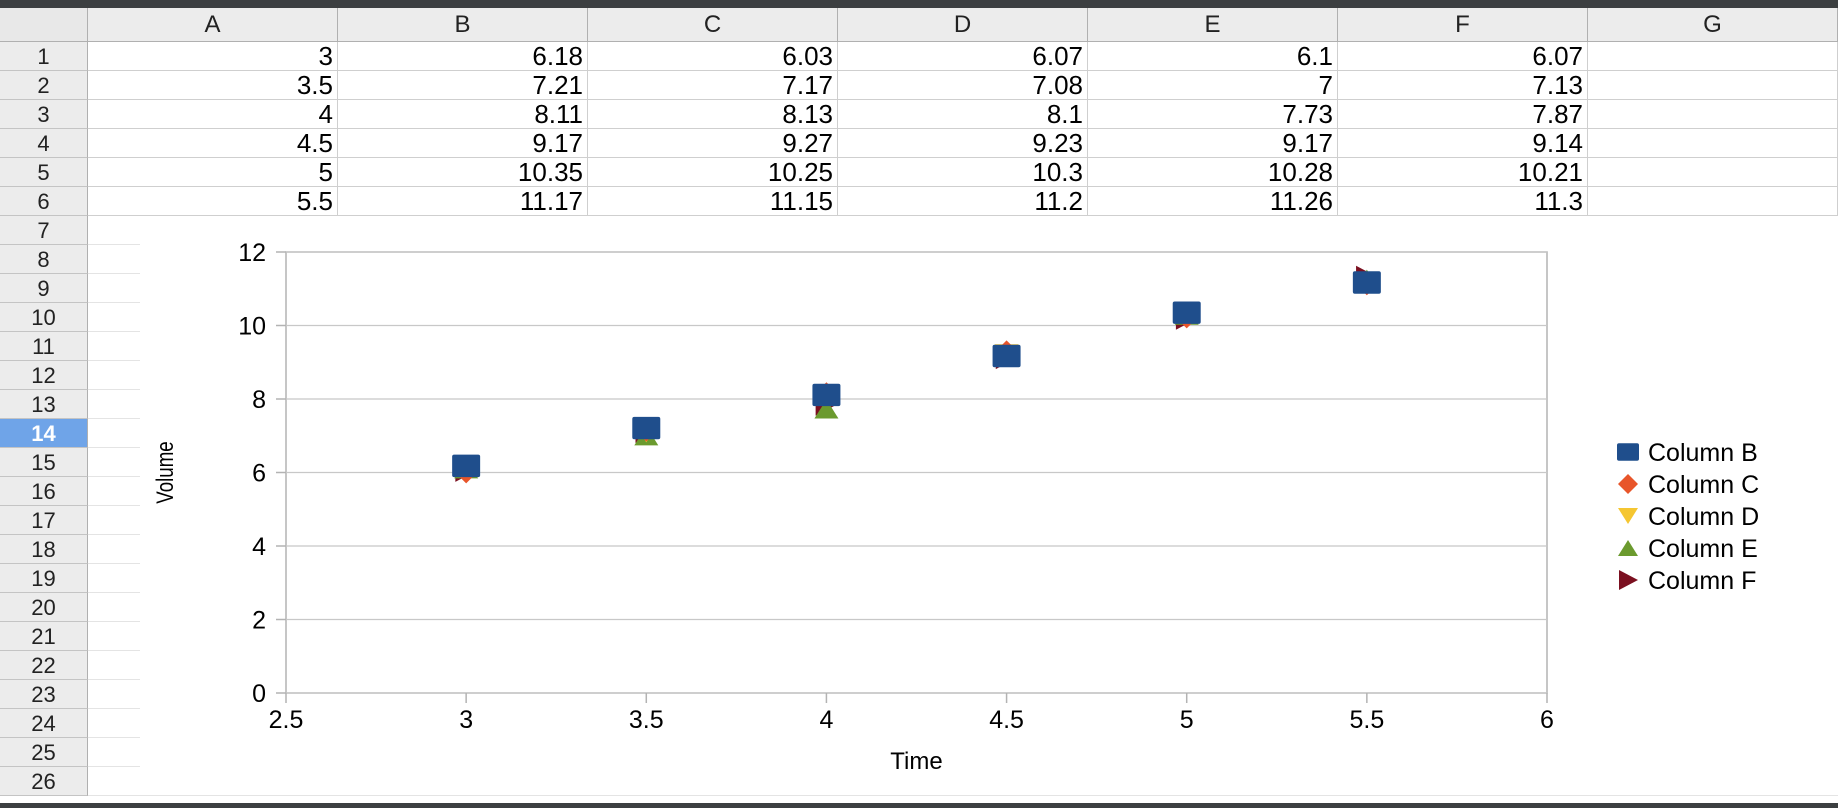 This screenshot has width=1838, height=808. Describe the element at coordinates (1187, 720) in the screenshot. I see `x-tick-label: 5` at that location.